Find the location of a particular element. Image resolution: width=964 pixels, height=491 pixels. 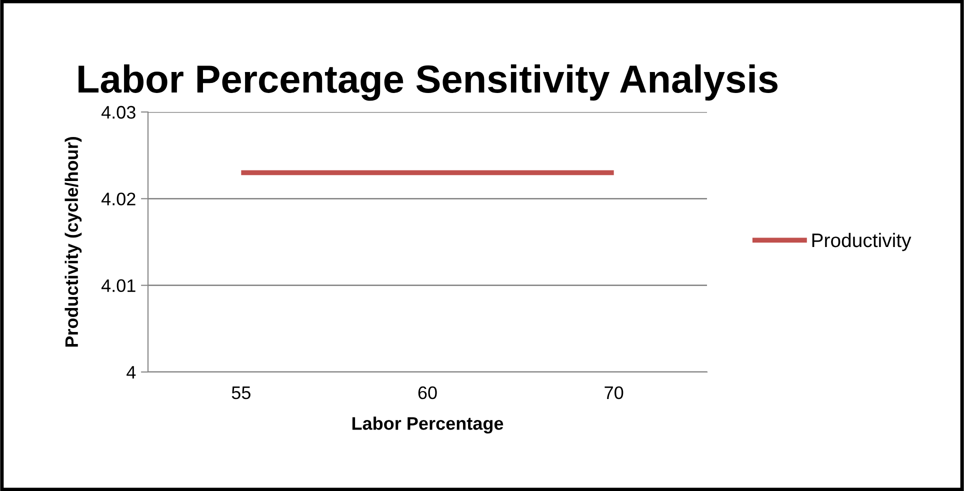

x-tick-label: 70 is located at coordinates (614, 393).